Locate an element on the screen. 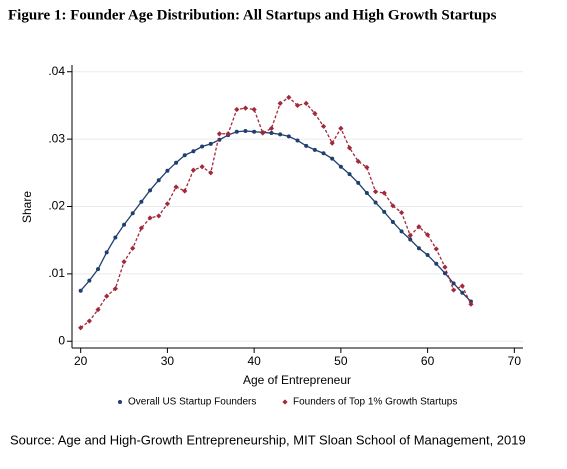  x-tick-label: 70 is located at coordinates (515, 361).